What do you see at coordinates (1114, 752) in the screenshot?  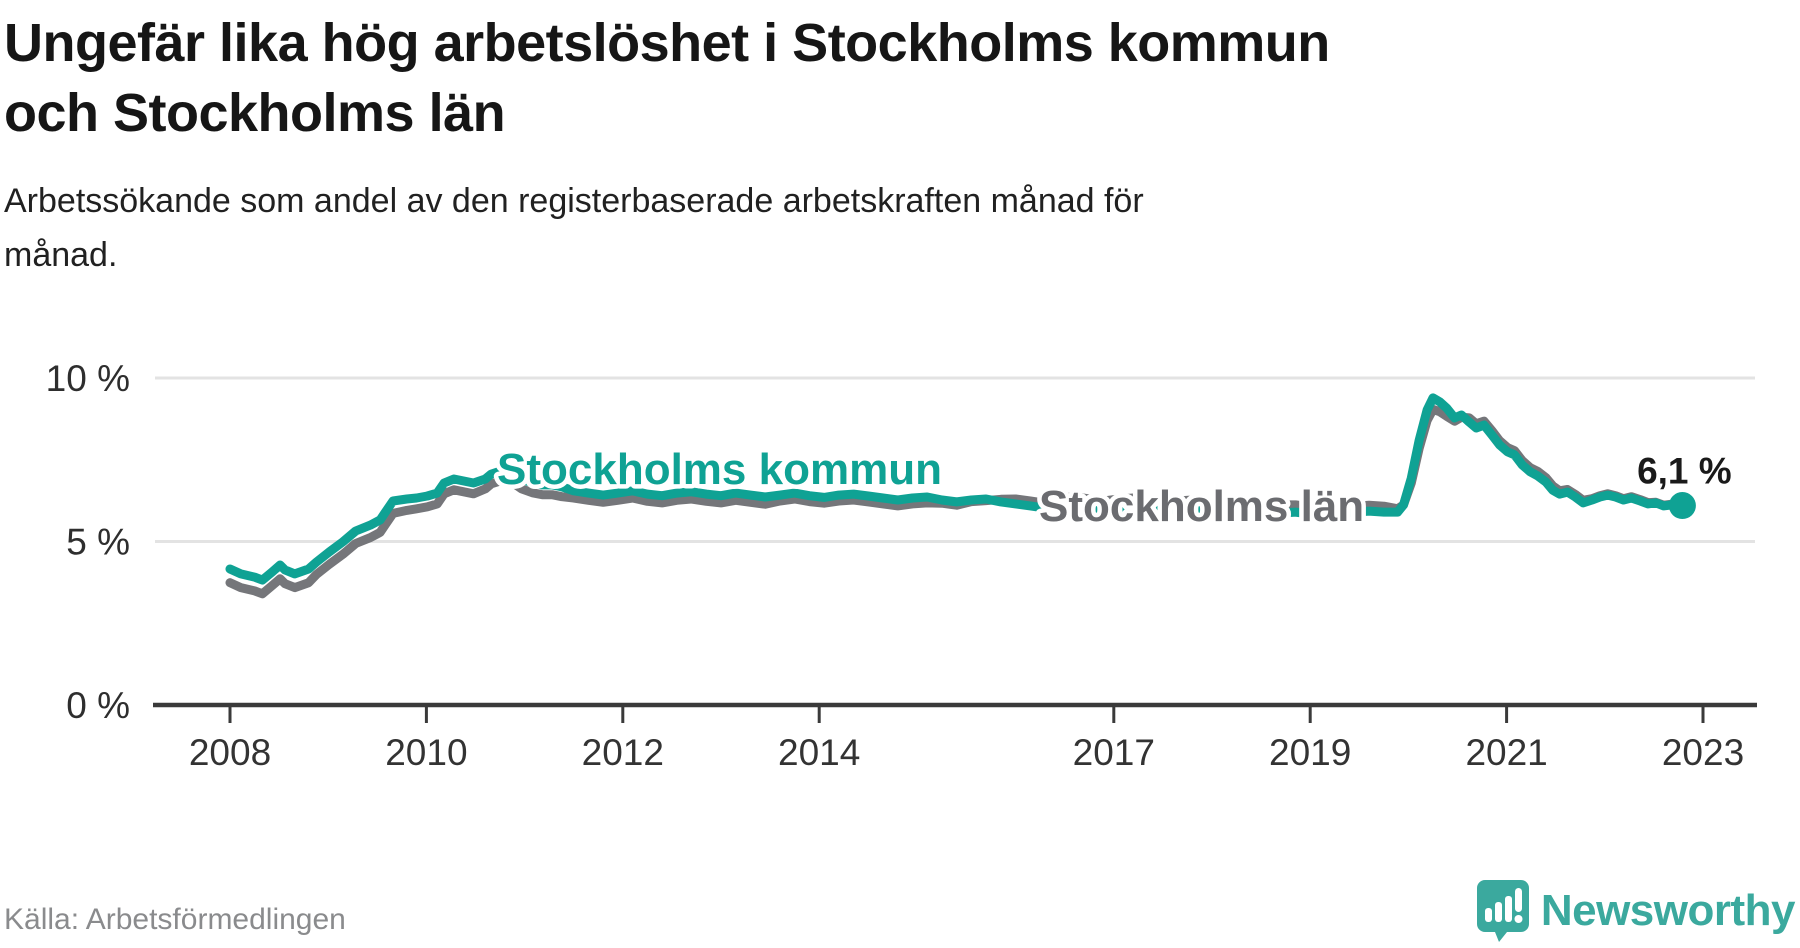 I see `x-axis-label-2017: 2017` at bounding box center [1114, 752].